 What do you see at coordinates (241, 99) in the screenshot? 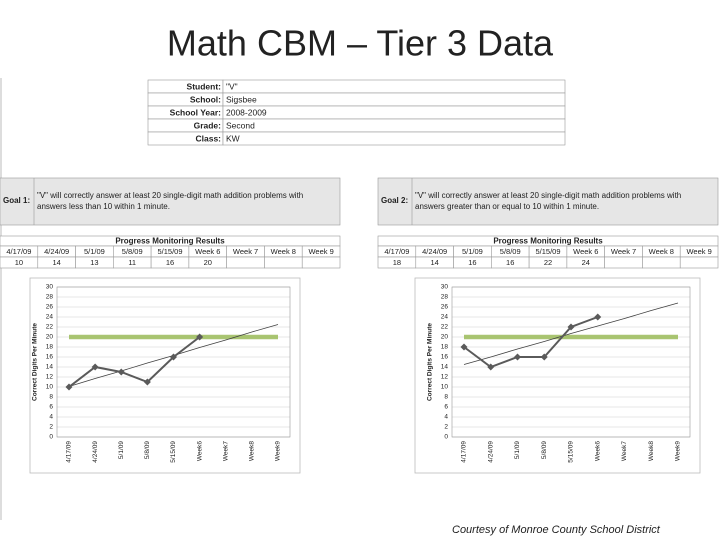
I see `info-value: Sigsbee` at bounding box center [241, 99].